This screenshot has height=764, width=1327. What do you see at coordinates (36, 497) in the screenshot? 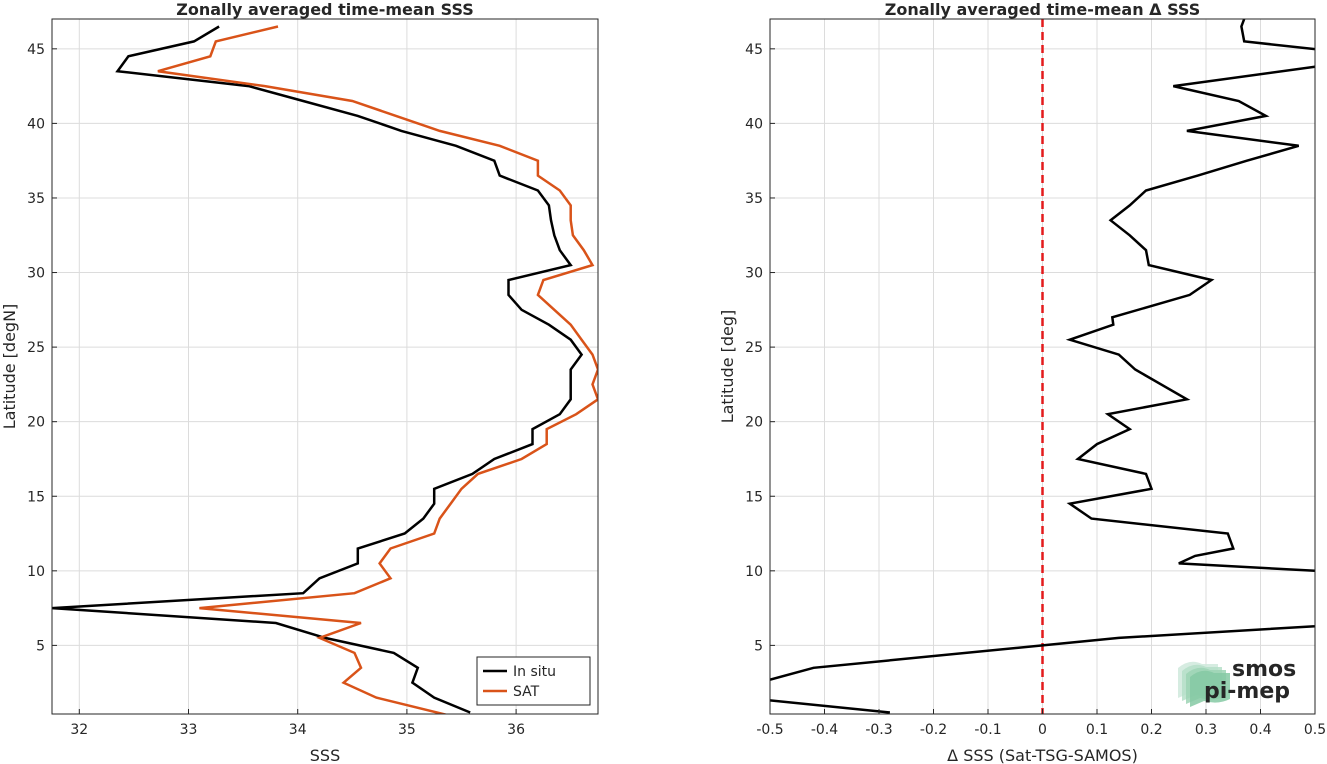
I see `left-y-tick-label: 15` at bounding box center [36, 497].